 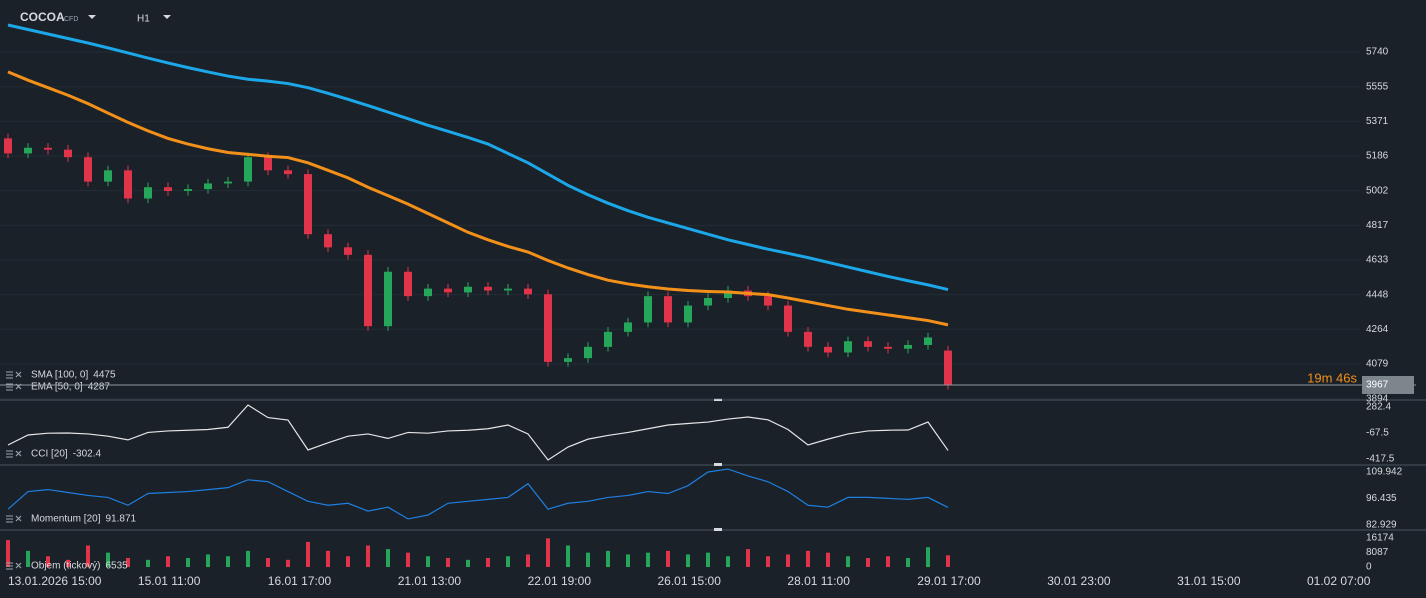 I want to click on y-tick-label: 4079, so click(x=1377, y=364).